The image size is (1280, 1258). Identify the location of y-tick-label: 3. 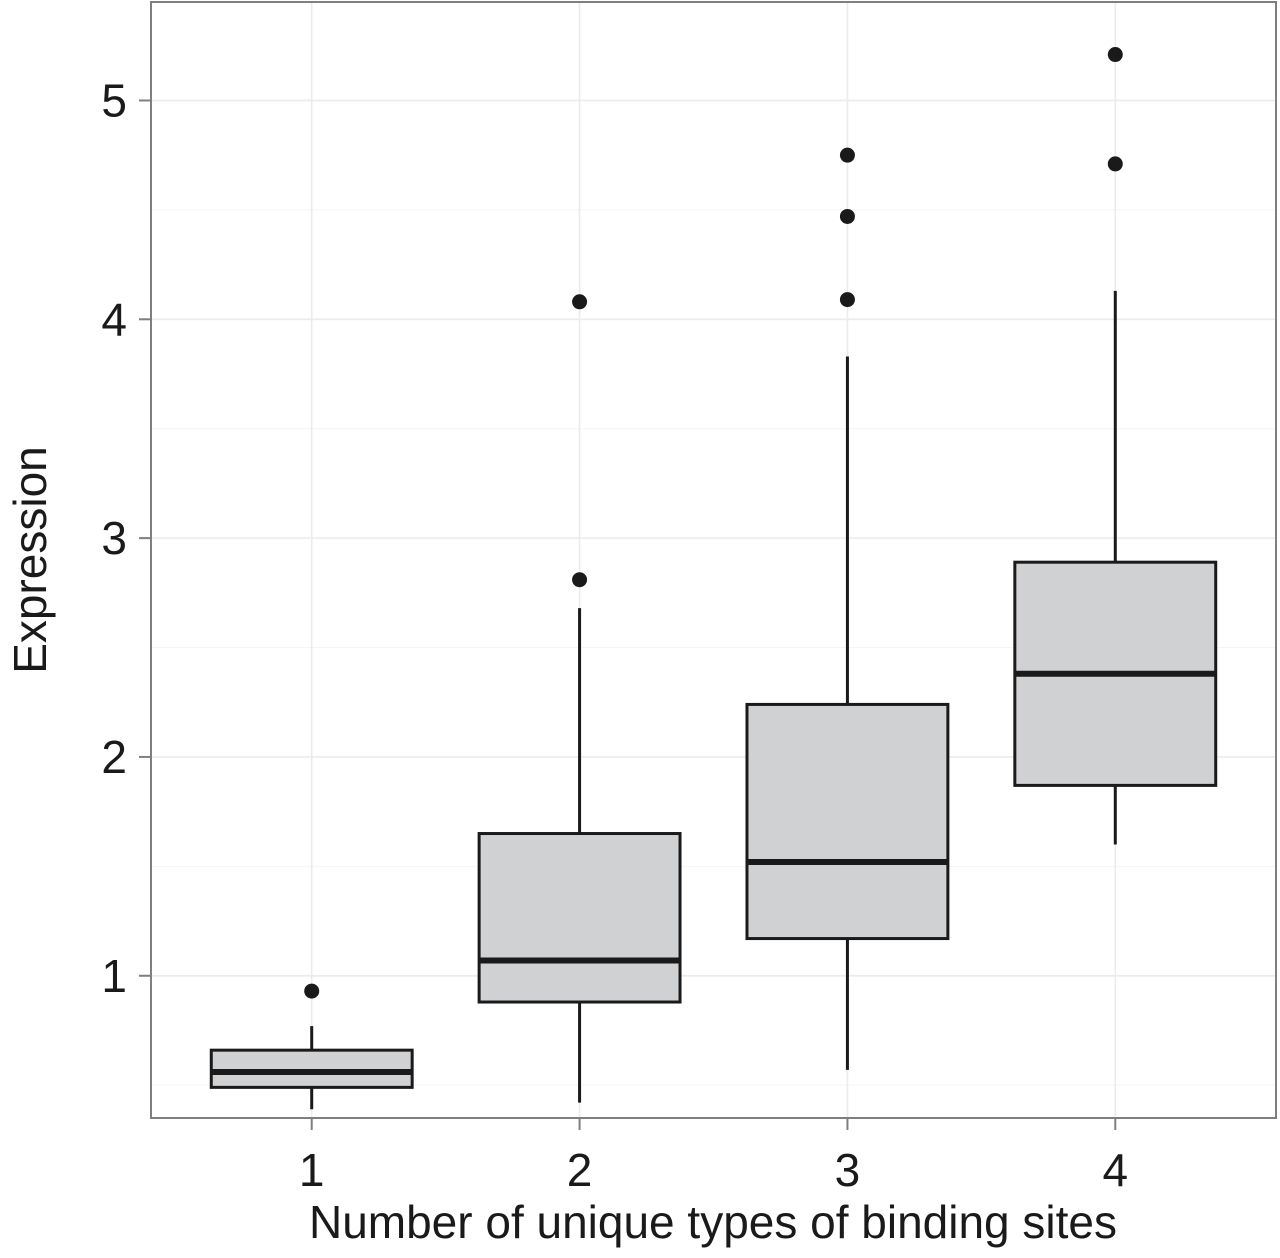
(114, 538).